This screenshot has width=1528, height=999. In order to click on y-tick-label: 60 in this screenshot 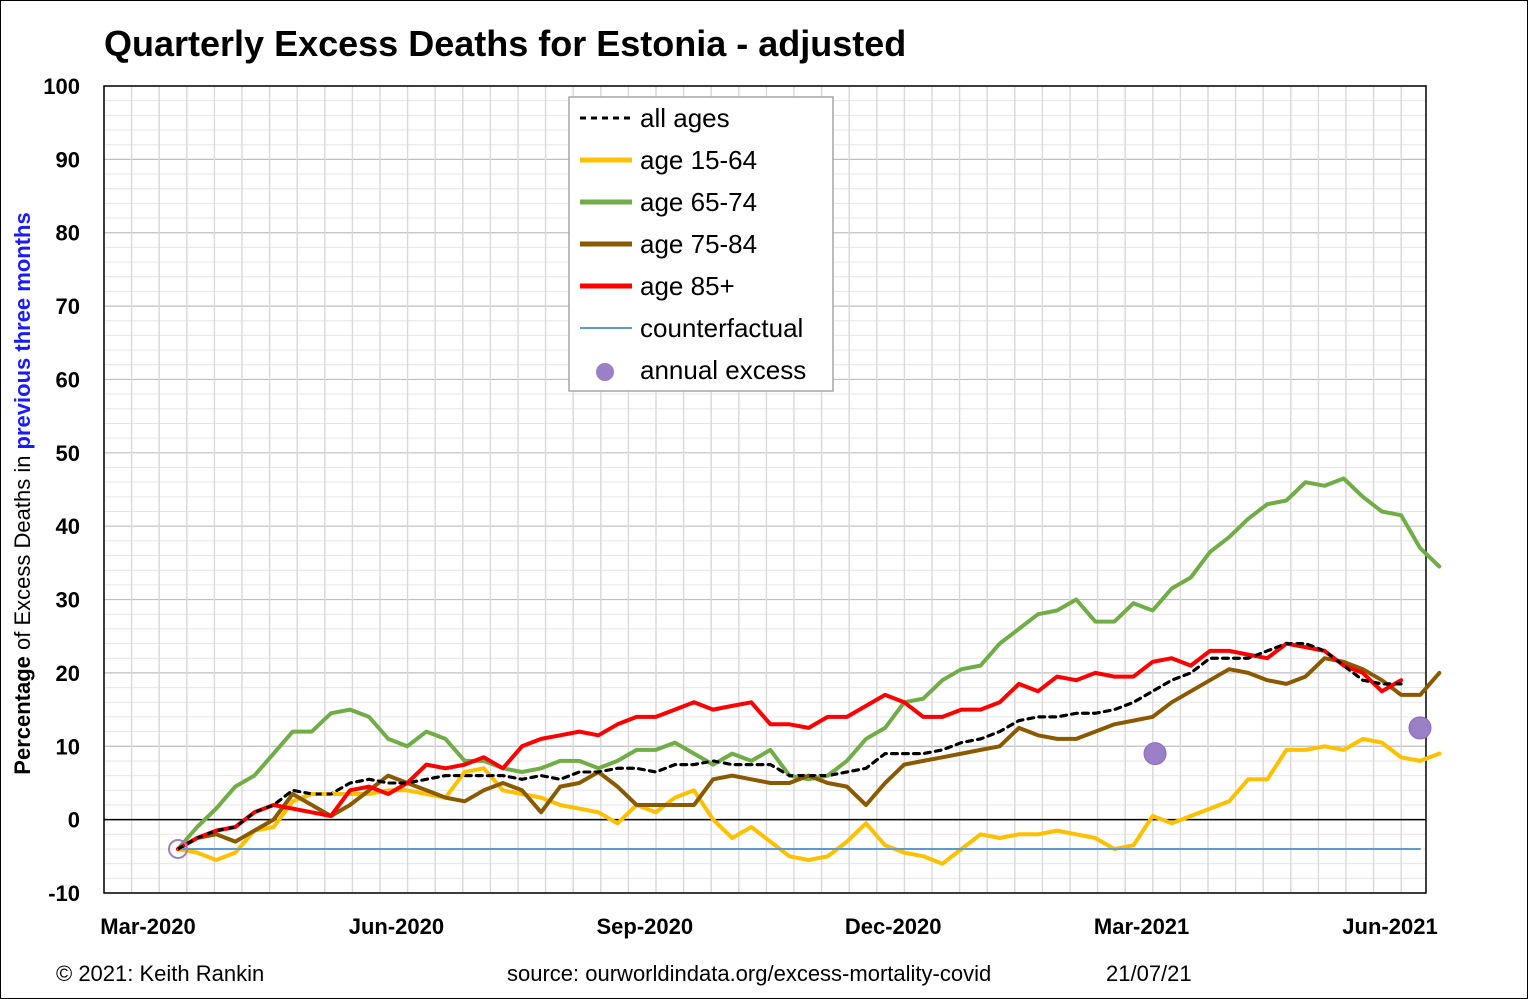, I will do `click(68, 379)`.